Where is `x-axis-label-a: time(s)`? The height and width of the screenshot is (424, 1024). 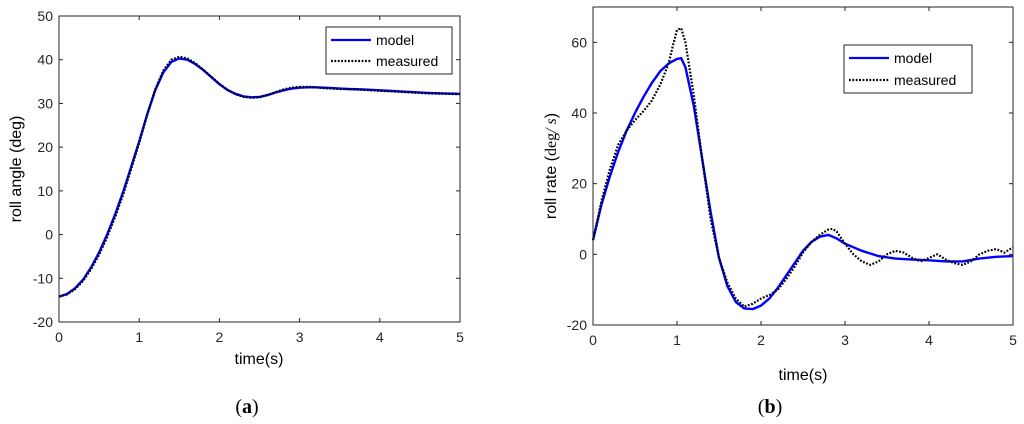 x-axis-label-a: time(s) is located at coordinates (259, 359).